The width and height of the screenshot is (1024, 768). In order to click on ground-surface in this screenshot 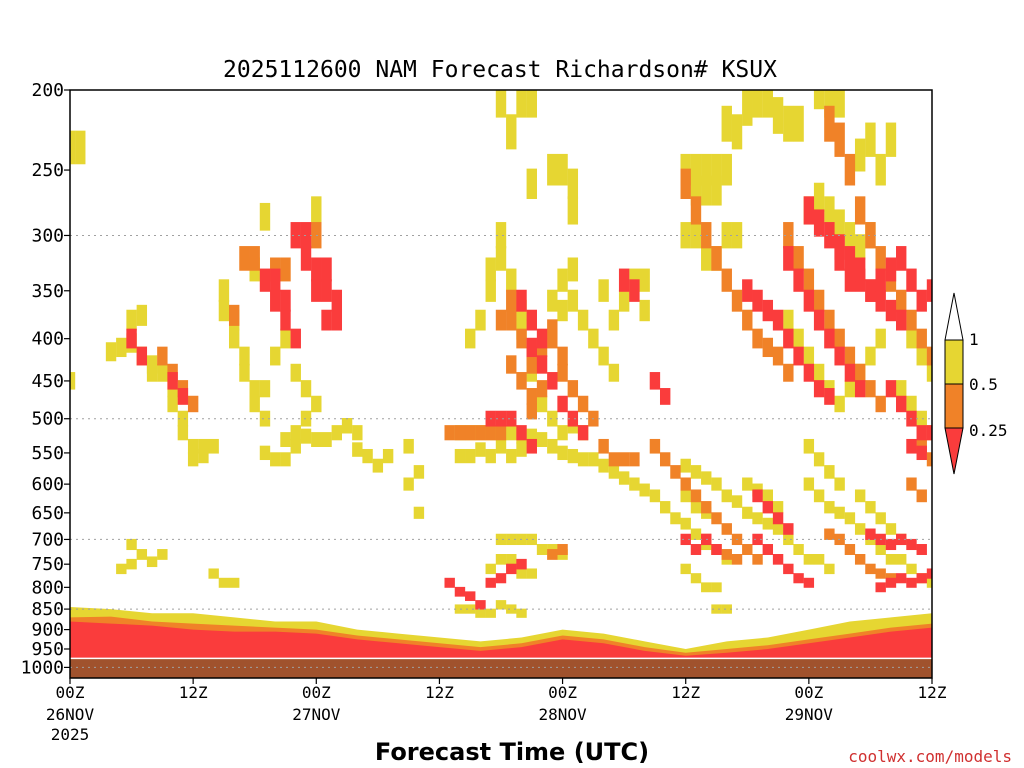, I will do `click(501, 667)`.